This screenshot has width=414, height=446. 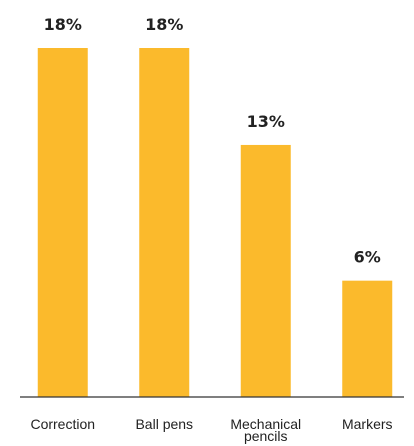 What do you see at coordinates (62, 424) in the screenshot?
I see `category-label-0: Correction` at bounding box center [62, 424].